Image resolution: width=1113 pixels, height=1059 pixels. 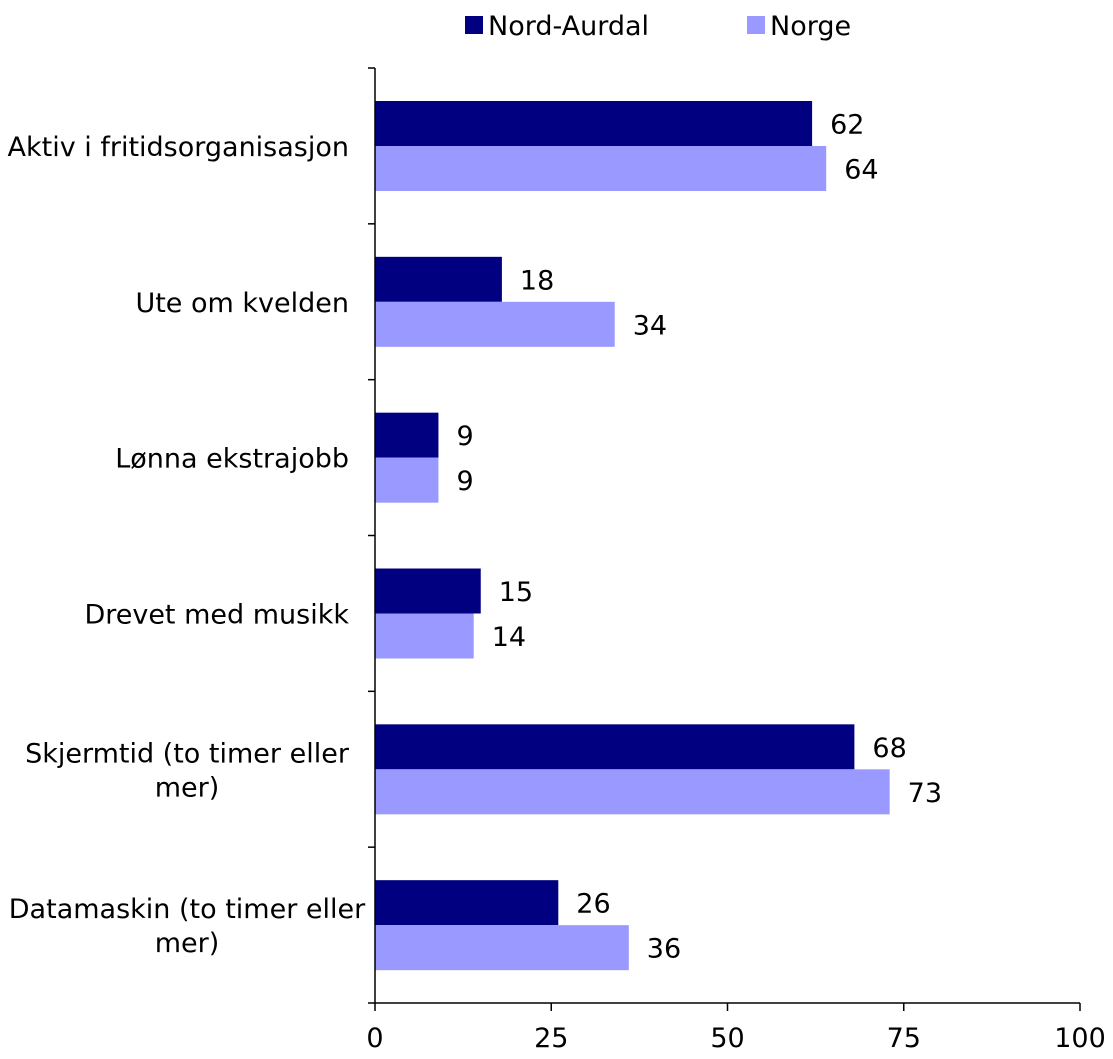 I want to click on x-tick-label: 50, so click(x=727, y=1038).